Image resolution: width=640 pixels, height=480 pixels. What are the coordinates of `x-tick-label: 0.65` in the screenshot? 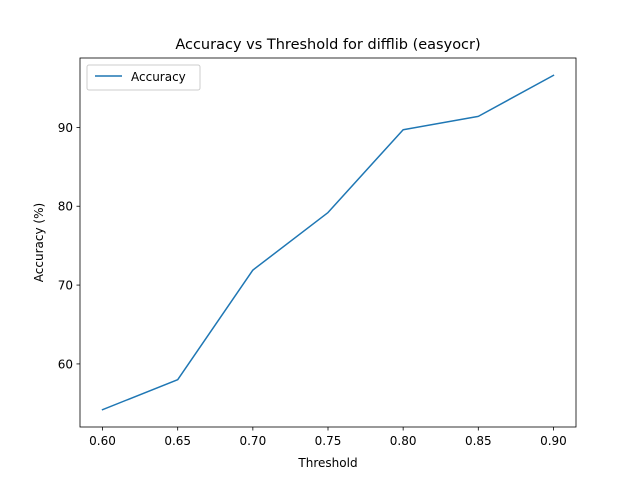 It's located at (177, 441).